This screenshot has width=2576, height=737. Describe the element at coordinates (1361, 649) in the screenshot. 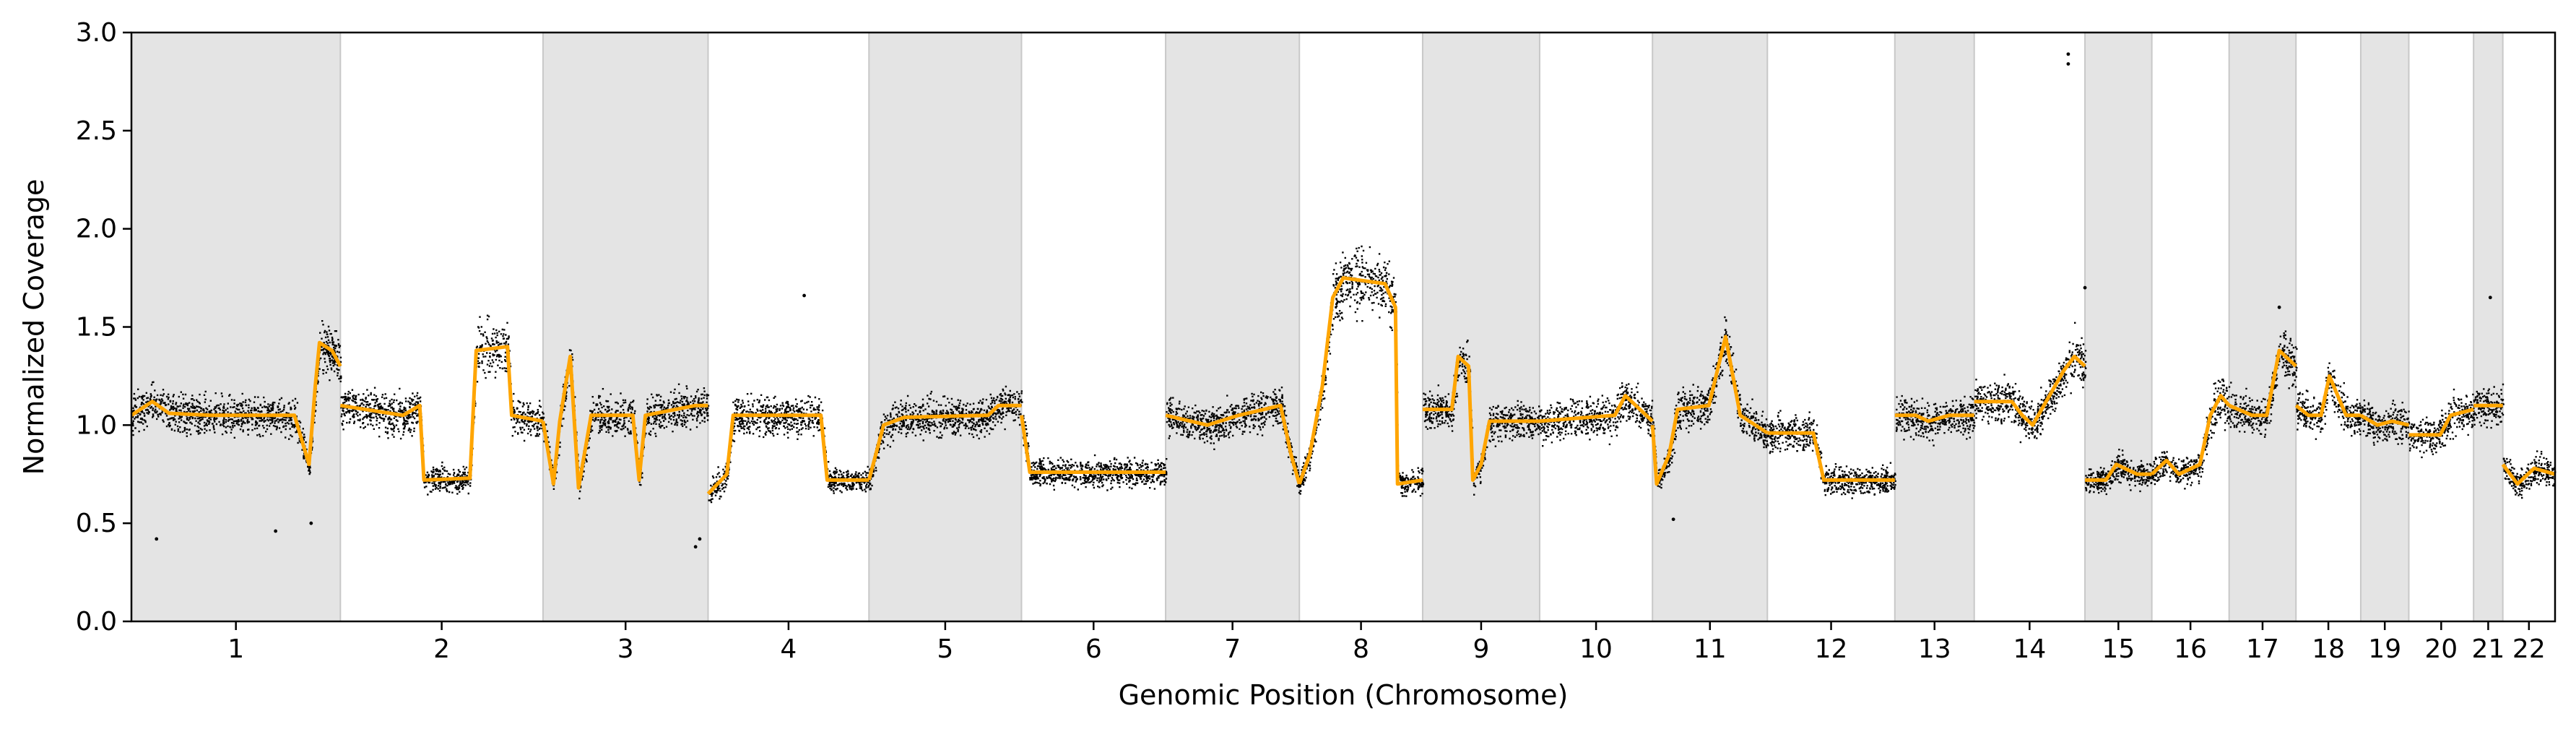

I see `x-tick-label-chr8: 8` at that location.